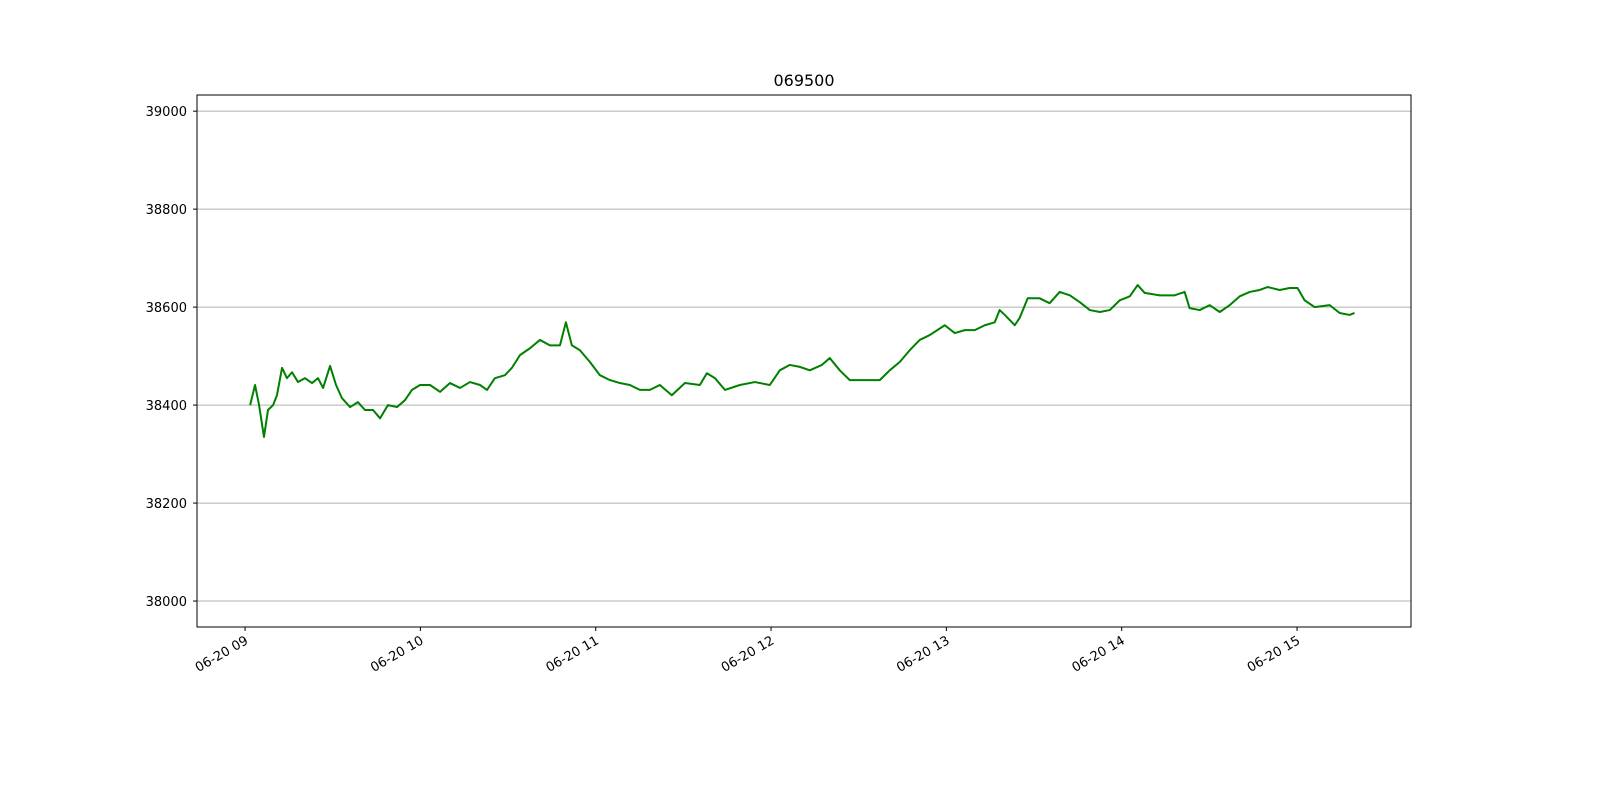  What do you see at coordinates (166, 406) in the screenshot?
I see `y-tick-label: 38400` at bounding box center [166, 406].